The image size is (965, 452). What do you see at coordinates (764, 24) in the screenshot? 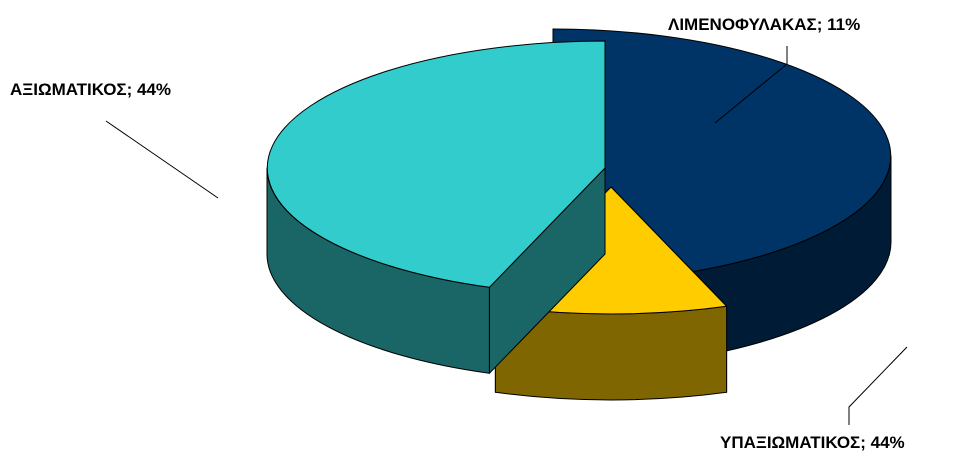
I see `label-limenofylakas: ΛΙΜΕΝΟΦΥΛΑΚΑΣ; 11%` at bounding box center [764, 24].